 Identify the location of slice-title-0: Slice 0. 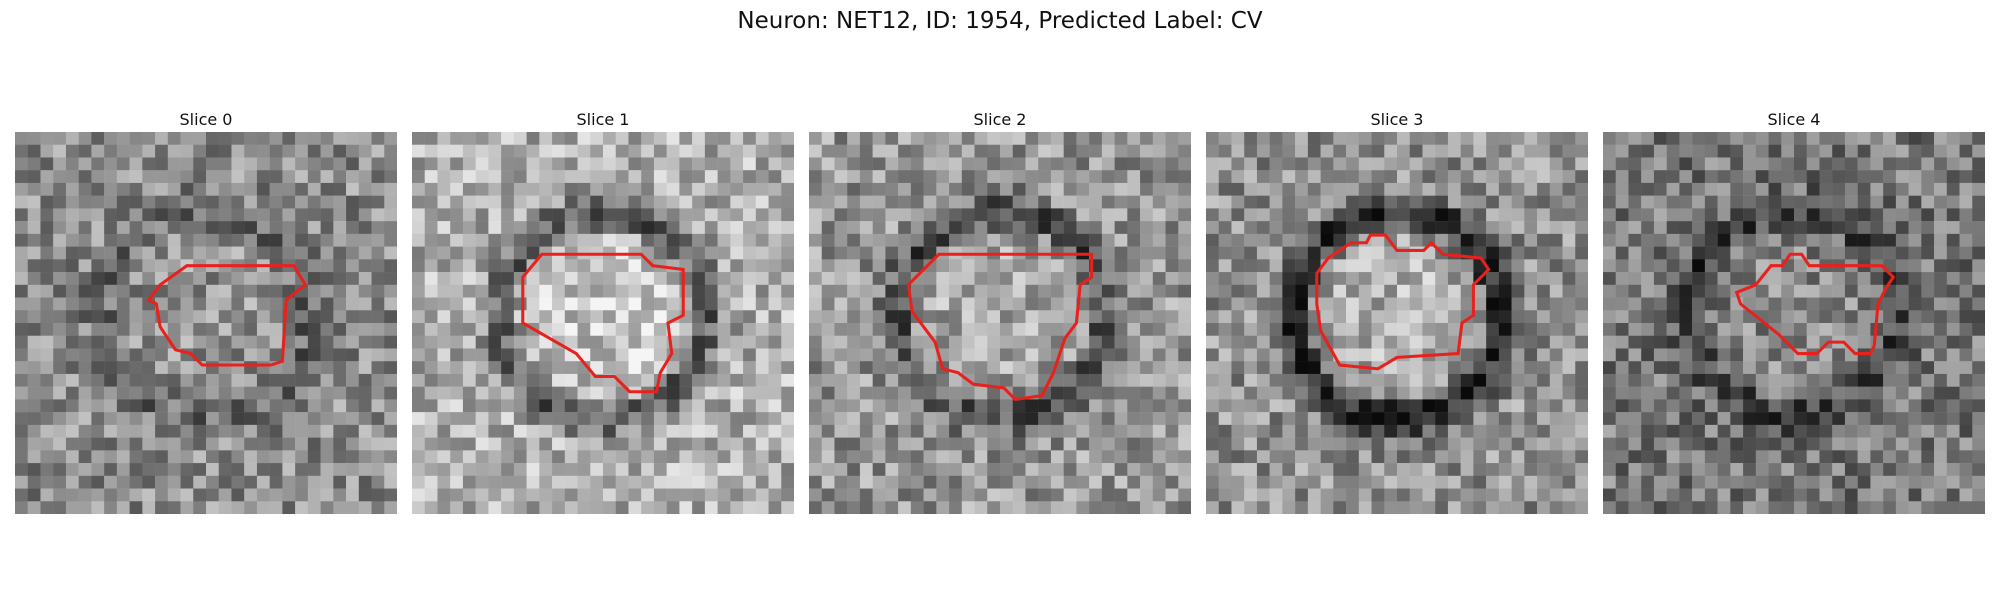
(206, 119).